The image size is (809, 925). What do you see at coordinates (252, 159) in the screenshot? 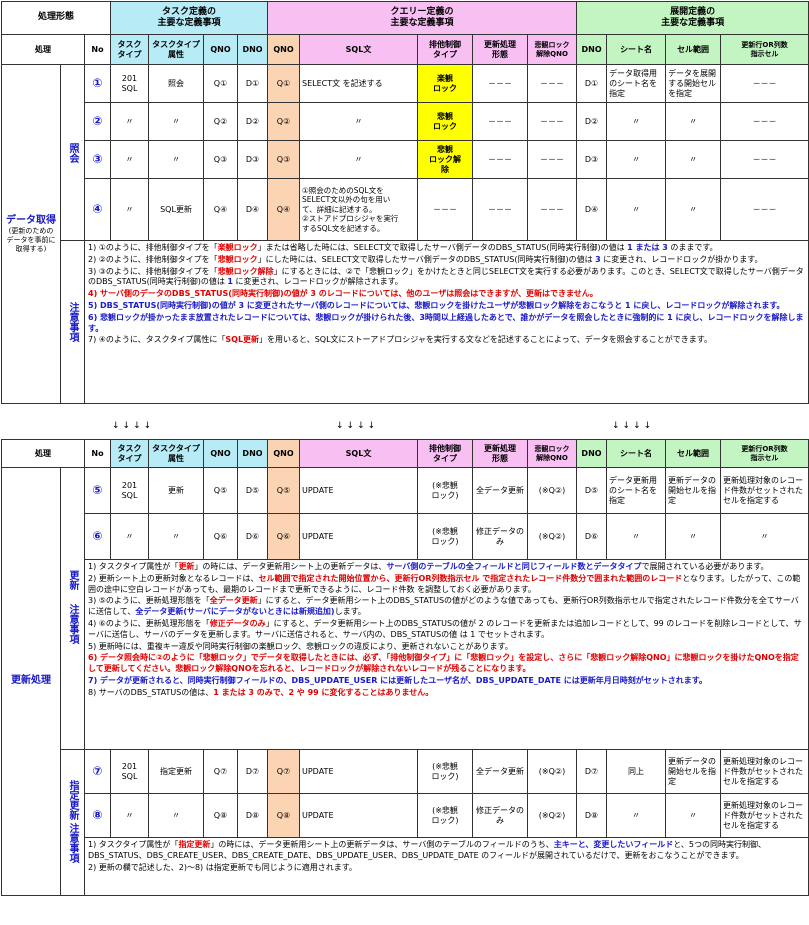
I see `dno-cell: D③` at bounding box center [252, 159].